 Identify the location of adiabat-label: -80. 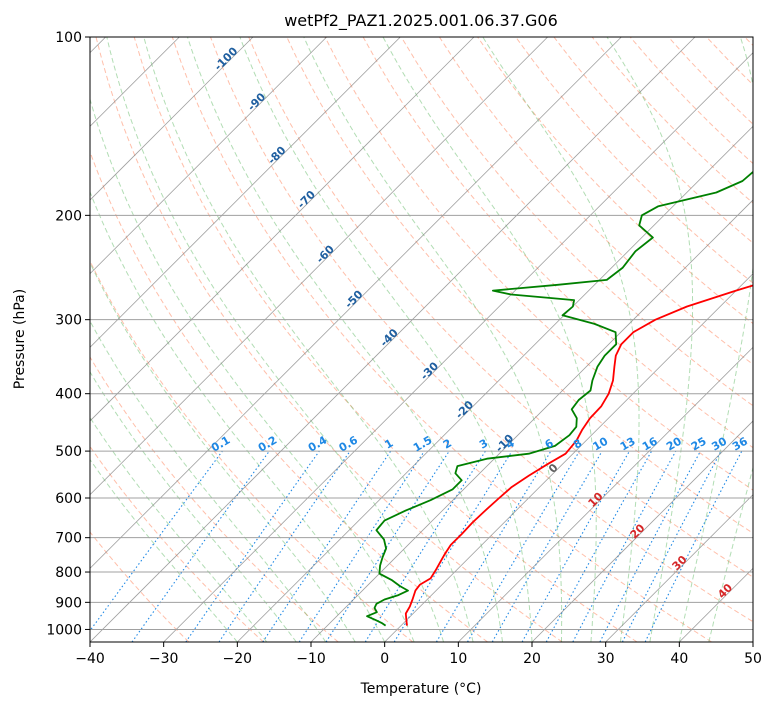
(276, 155).